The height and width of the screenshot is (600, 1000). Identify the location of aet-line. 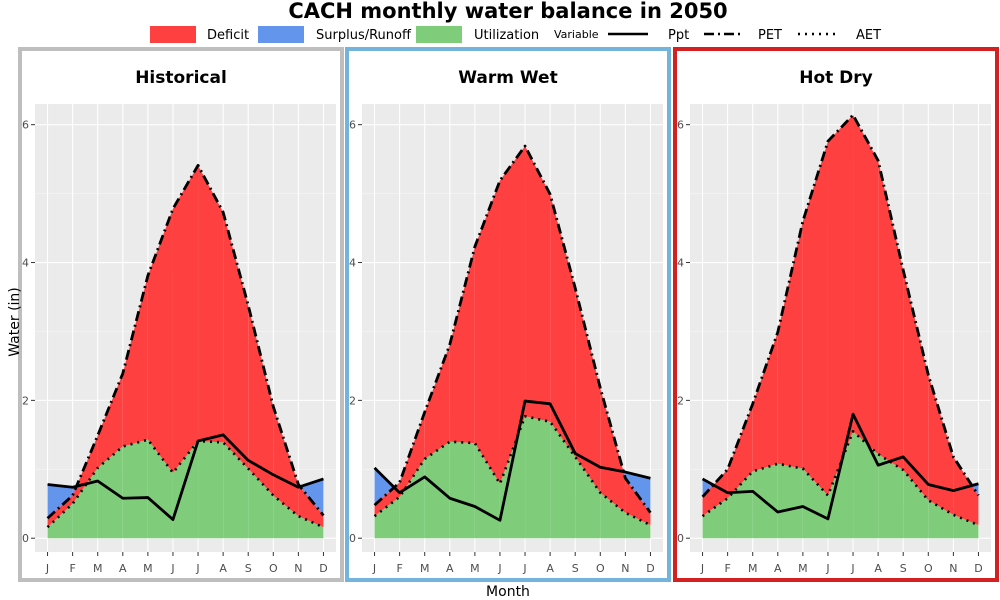
(185, 483).